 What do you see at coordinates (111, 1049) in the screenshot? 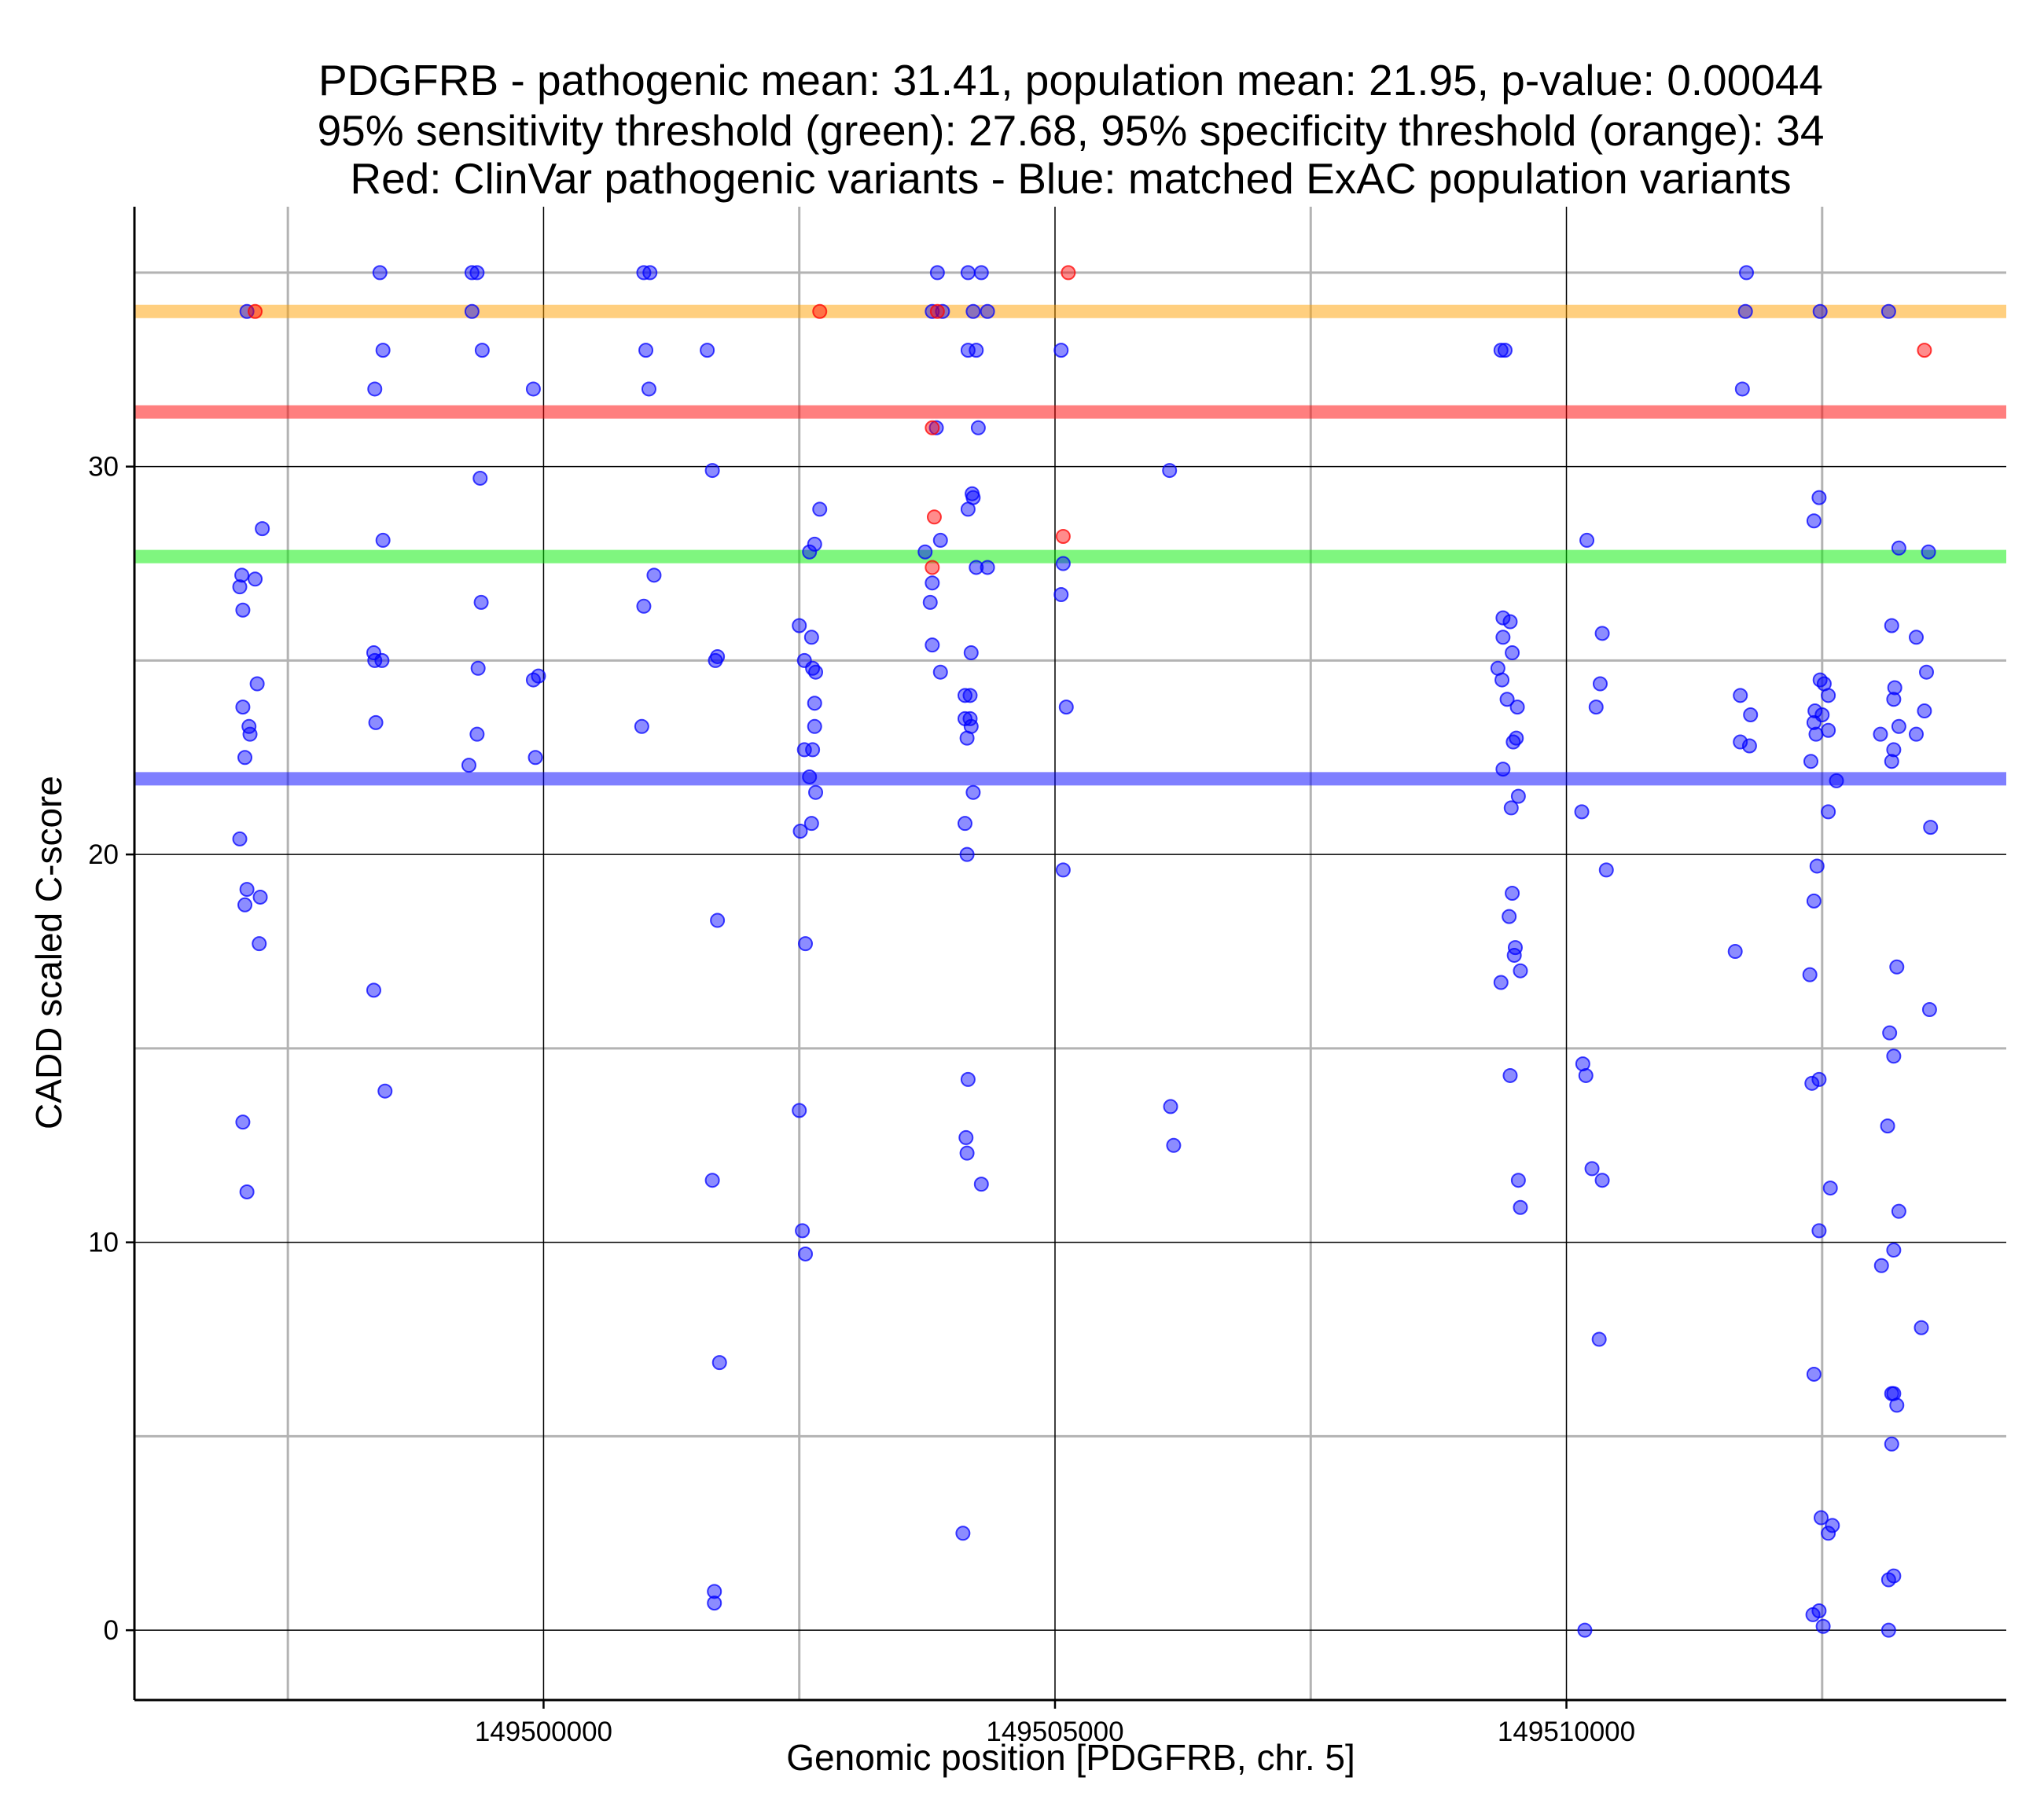
I see `y-ticks: 0 10 20 30` at bounding box center [111, 1049].